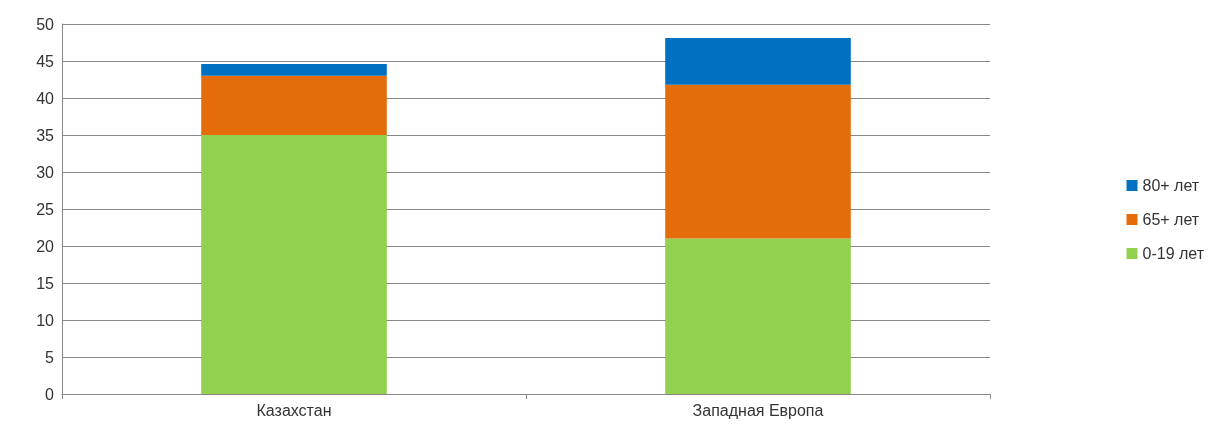 The height and width of the screenshot is (439, 1219). I want to click on x-tick-label: Западная Европа, so click(758, 410).